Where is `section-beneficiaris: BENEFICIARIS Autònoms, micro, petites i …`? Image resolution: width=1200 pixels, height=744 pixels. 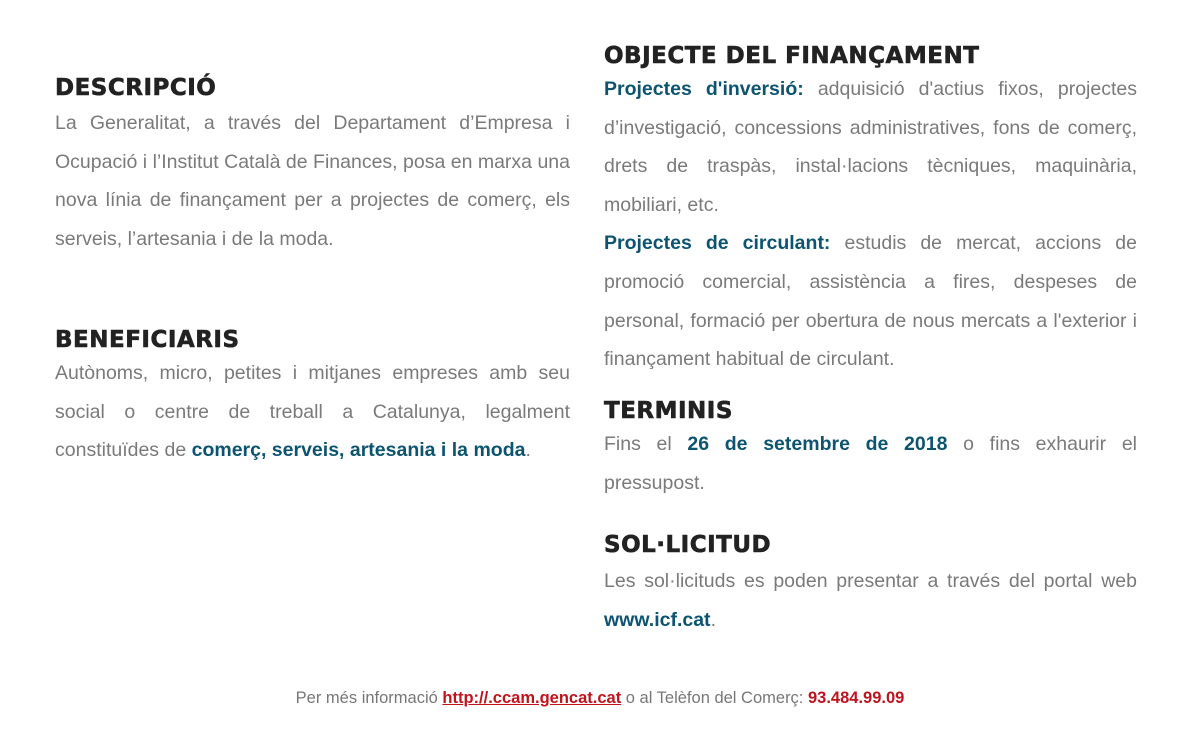 section-beneficiaris: BENEFICIARIS Autònoms, micro, petites i … is located at coordinates (312, 398).